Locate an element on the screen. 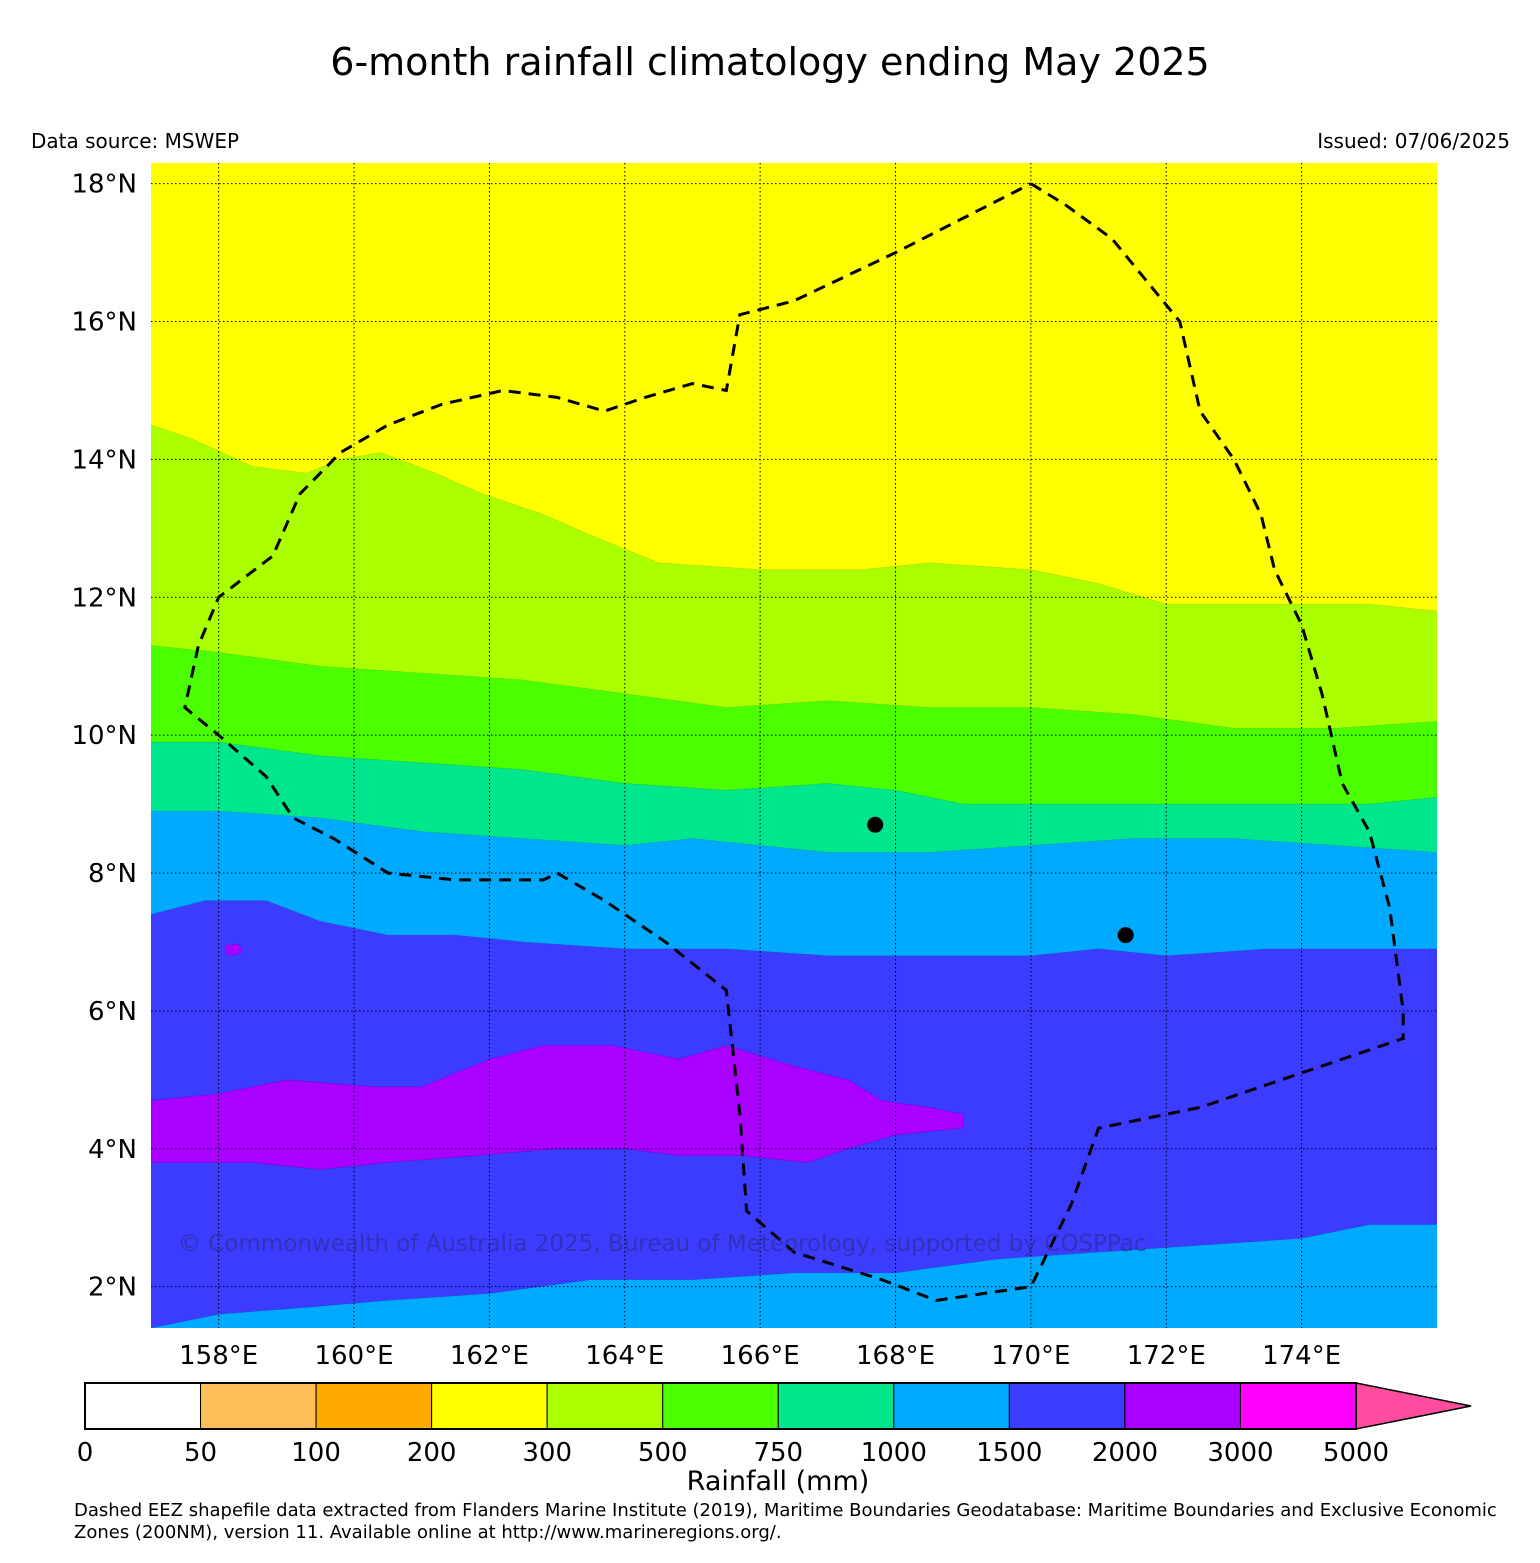 This screenshot has height=1563, width=1540. colorbar-tick-label: 100 is located at coordinates (316, 1453).